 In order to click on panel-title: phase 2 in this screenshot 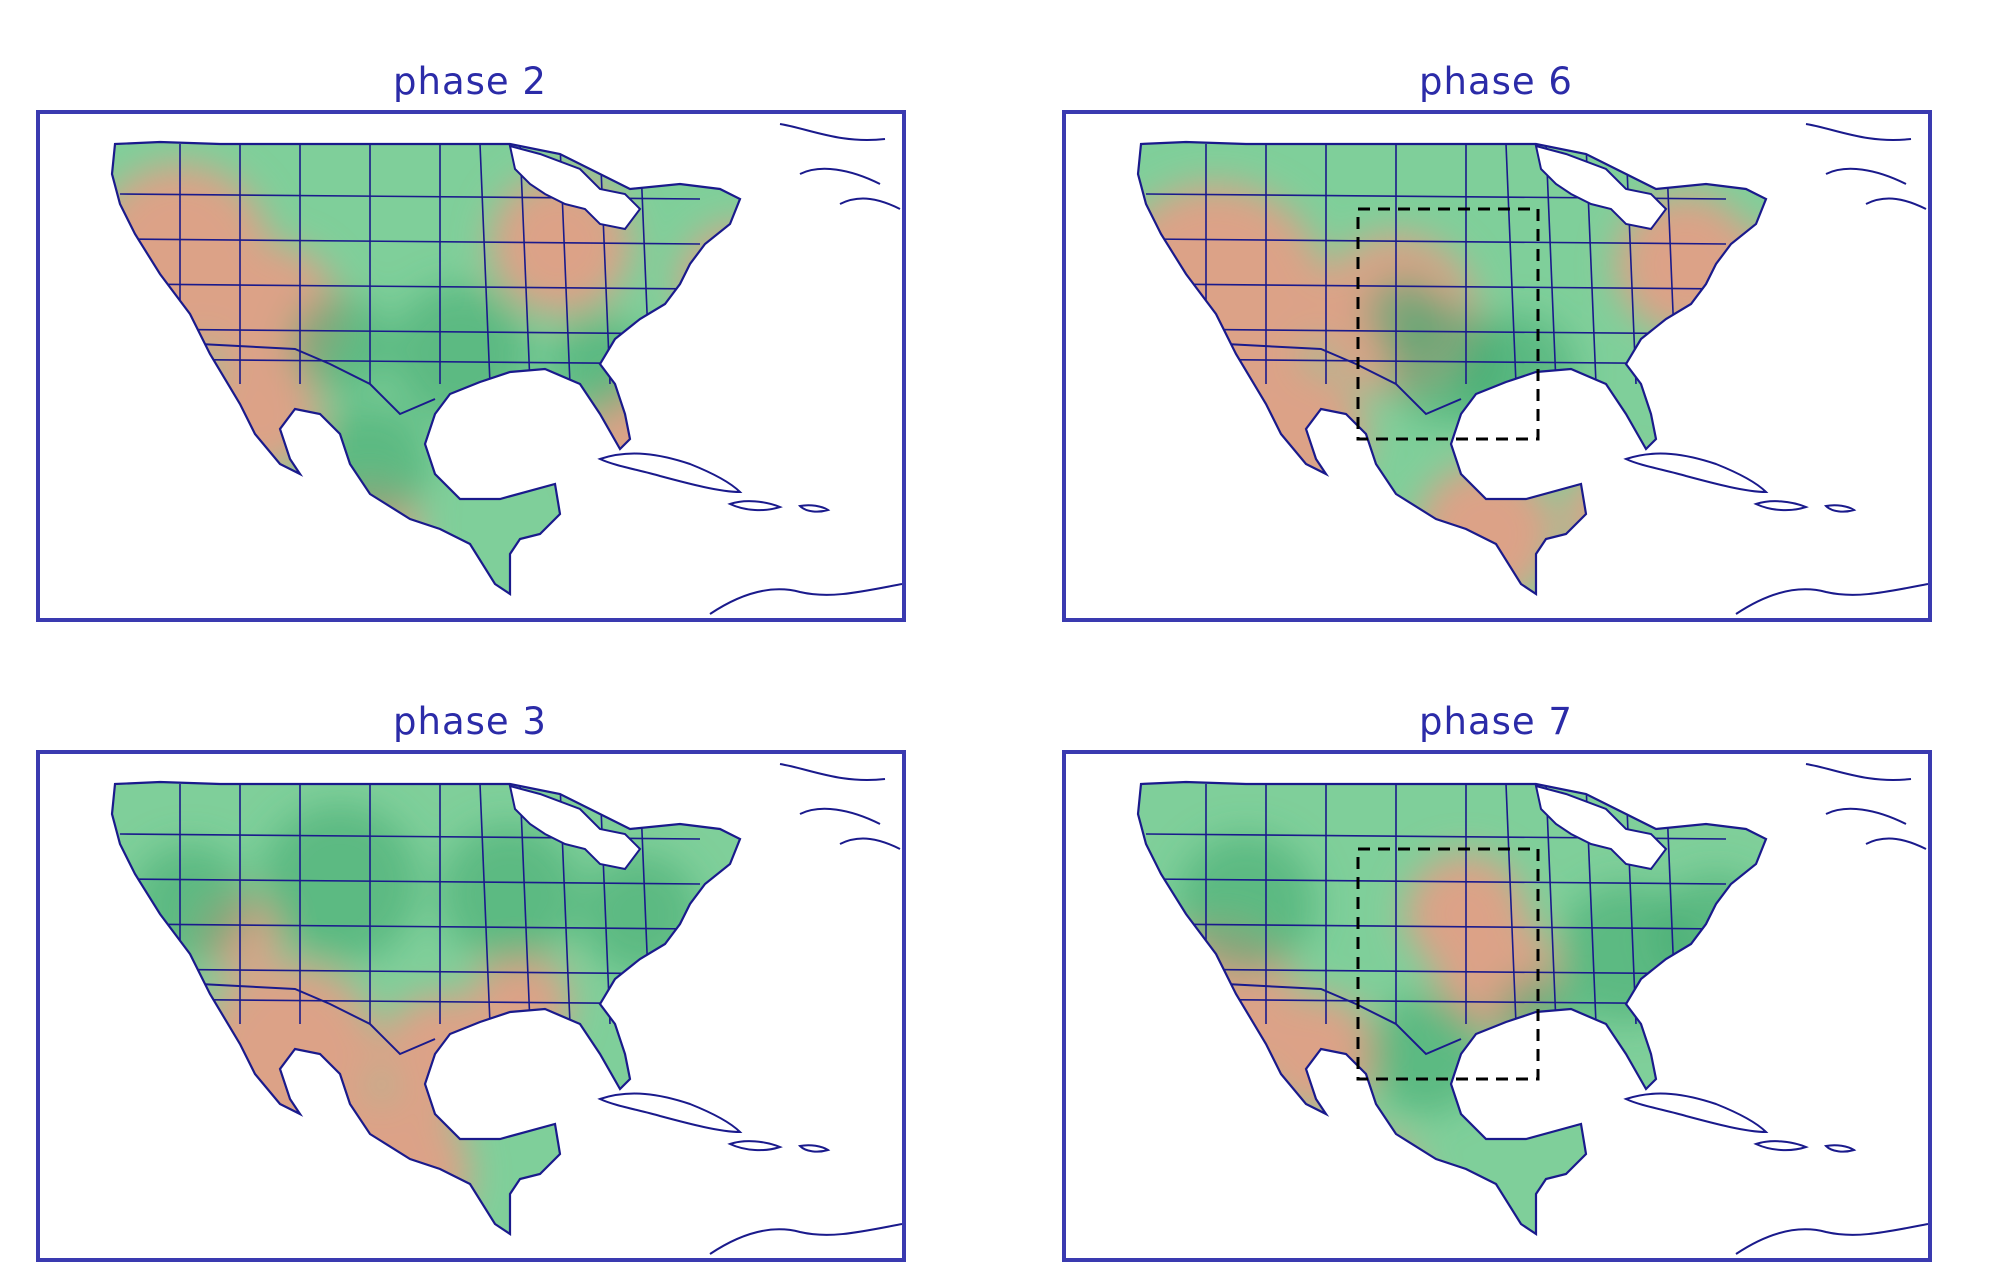, I will do `click(470, 81)`.